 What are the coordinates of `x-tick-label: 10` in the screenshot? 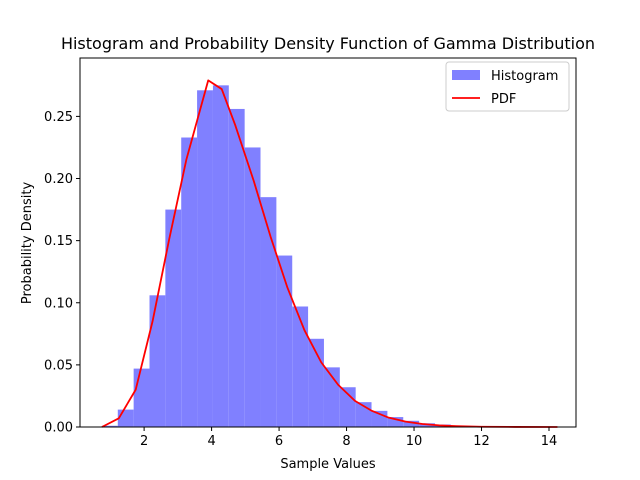 It's located at (414, 441).